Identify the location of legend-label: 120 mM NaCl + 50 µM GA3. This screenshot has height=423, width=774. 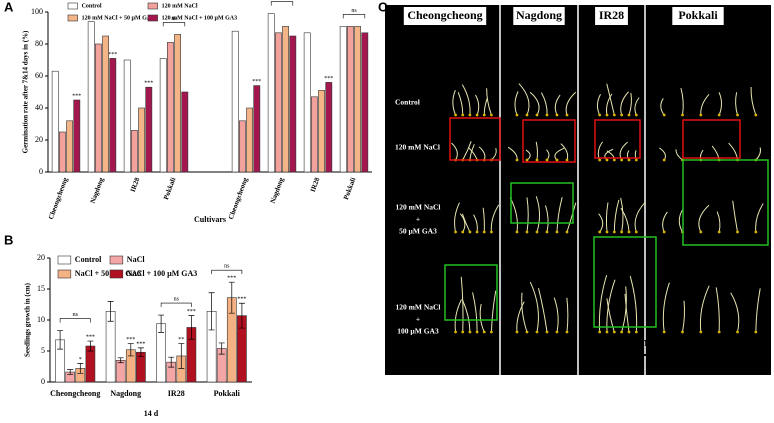
(118, 18).